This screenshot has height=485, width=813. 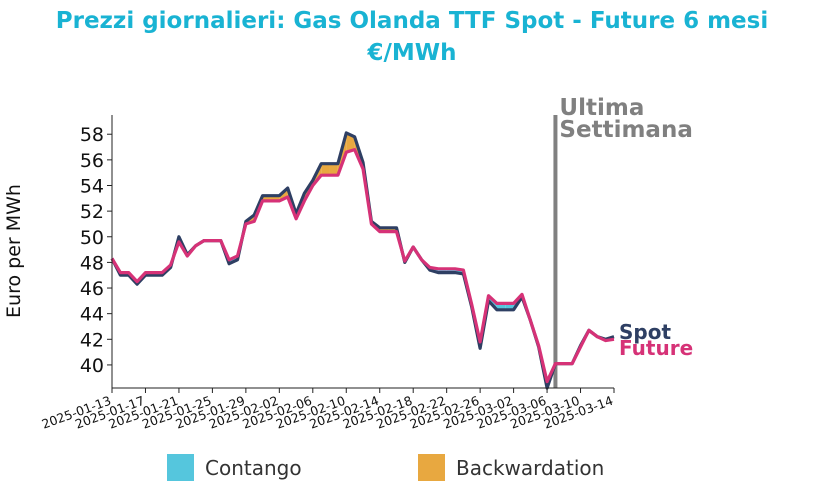 What do you see at coordinates (601, 108) in the screenshot?
I see `last-week-label-line1: Ultima` at bounding box center [601, 108].